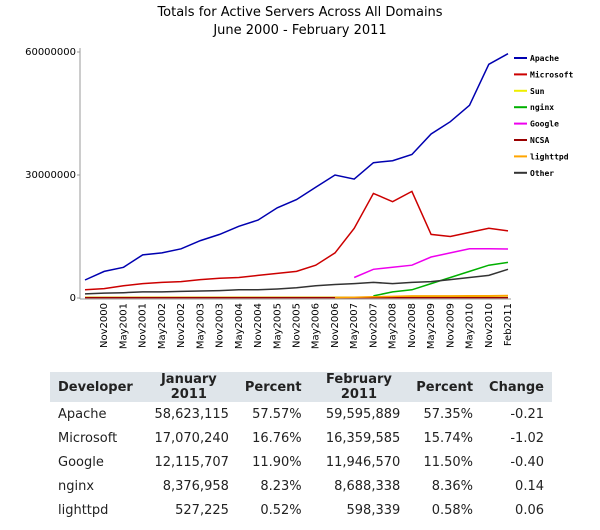 The width and height of the screenshot is (600, 530). I want to click on x-tick-label: Nov2000, so click(104, 325).